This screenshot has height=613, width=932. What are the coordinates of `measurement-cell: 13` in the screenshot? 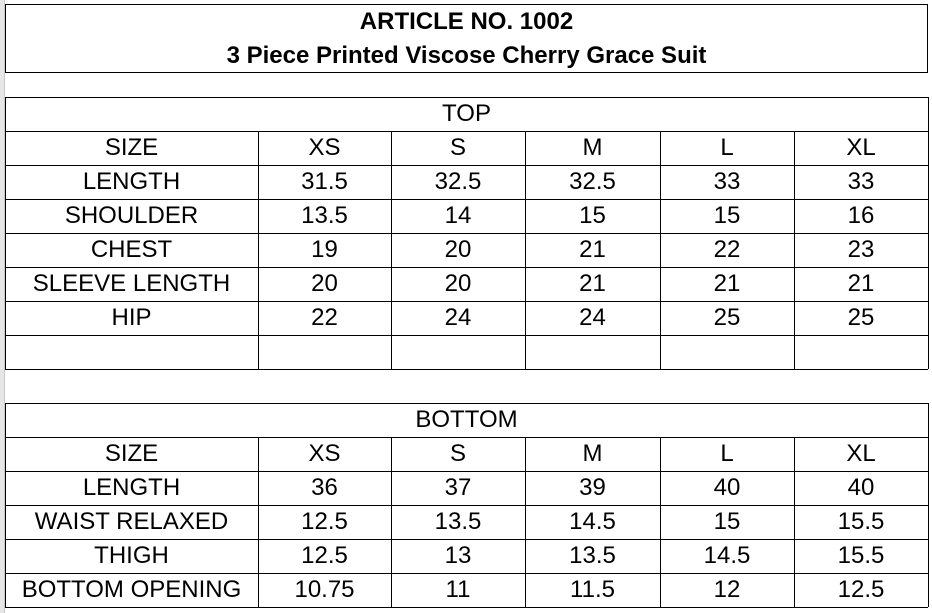 It's located at (458, 555).